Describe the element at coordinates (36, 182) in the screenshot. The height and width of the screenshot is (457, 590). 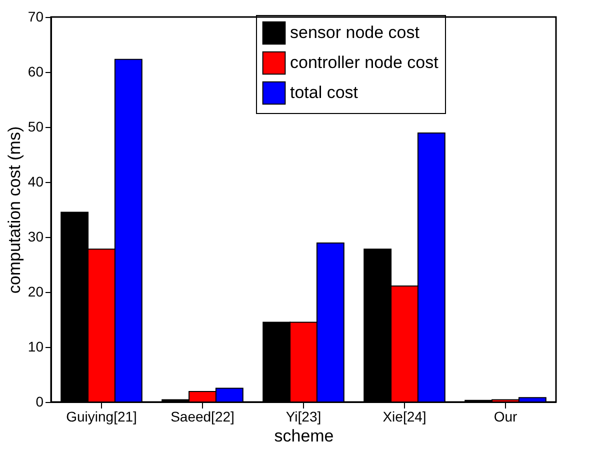
I see `y-tick-label: 40` at that location.